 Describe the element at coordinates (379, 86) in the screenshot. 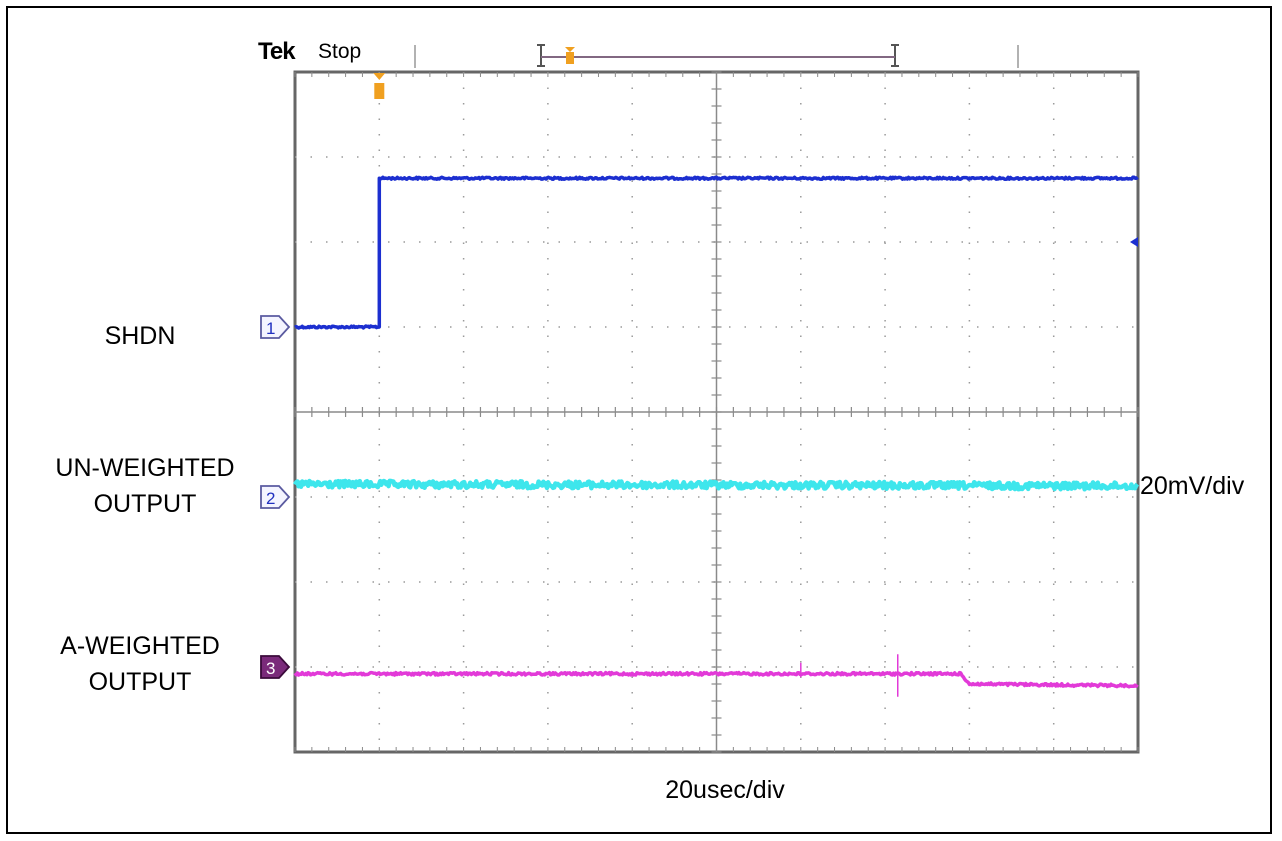

I see `trigger-marker` at that location.